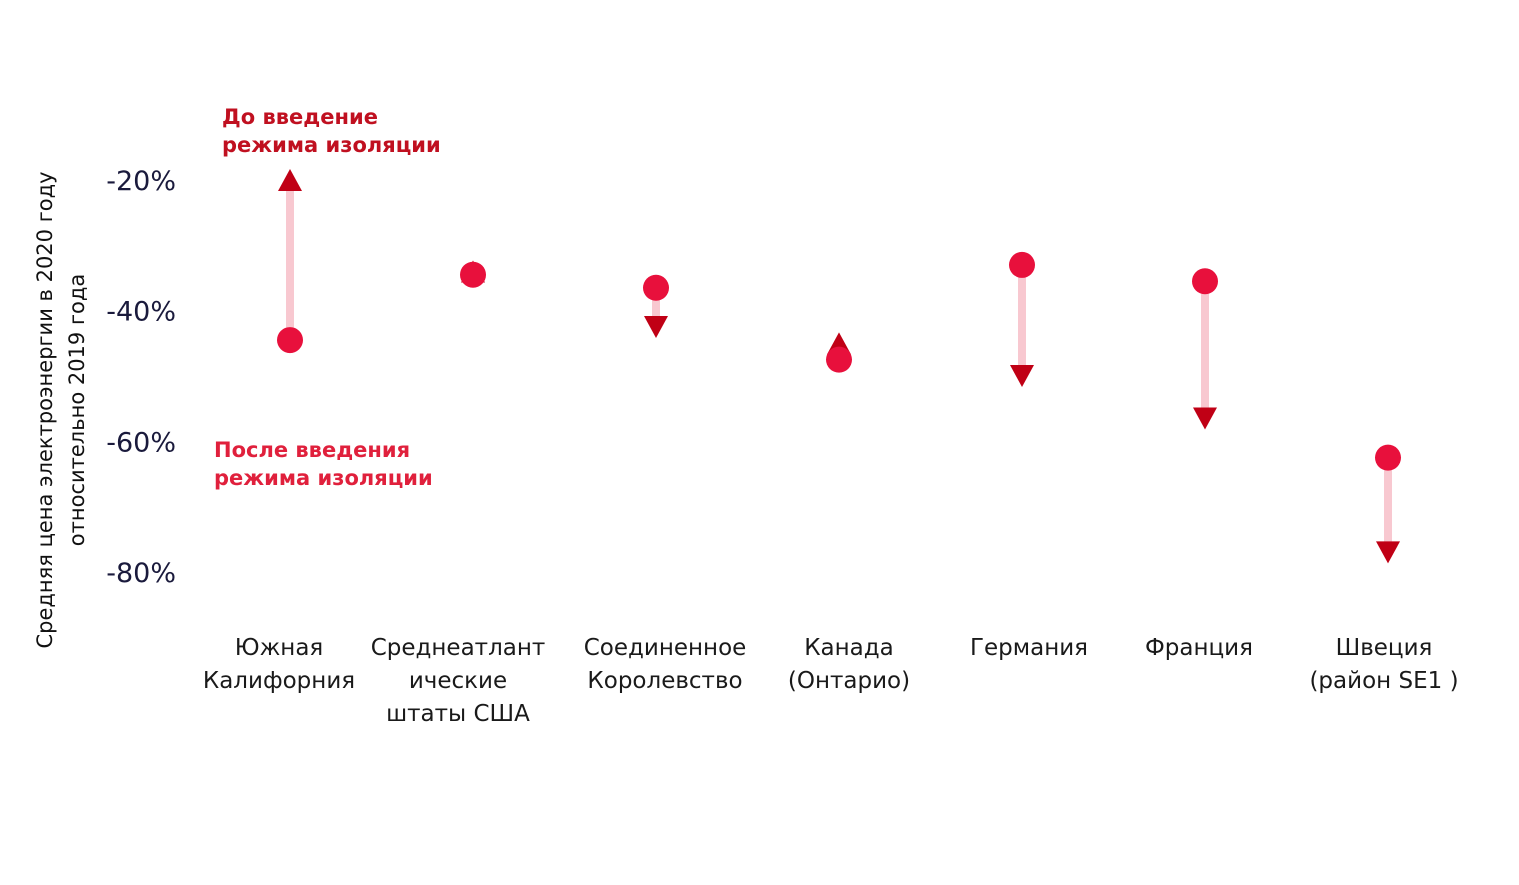 The height and width of the screenshot is (885, 1519). I want to click on y-tick-label: -20%, so click(141, 181).